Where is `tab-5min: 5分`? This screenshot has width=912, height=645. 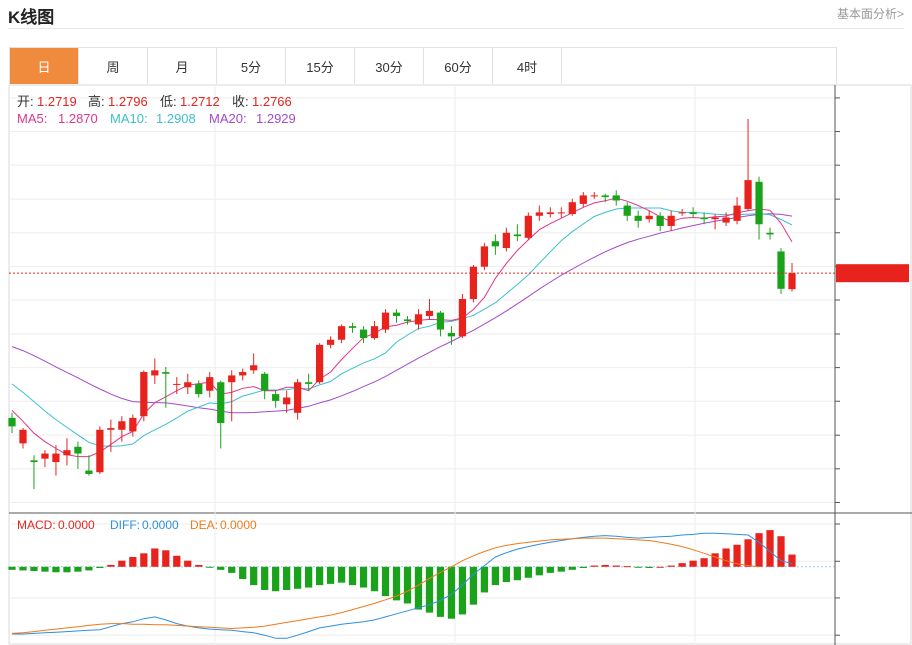 tab-5min: 5分 is located at coordinates (251, 66).